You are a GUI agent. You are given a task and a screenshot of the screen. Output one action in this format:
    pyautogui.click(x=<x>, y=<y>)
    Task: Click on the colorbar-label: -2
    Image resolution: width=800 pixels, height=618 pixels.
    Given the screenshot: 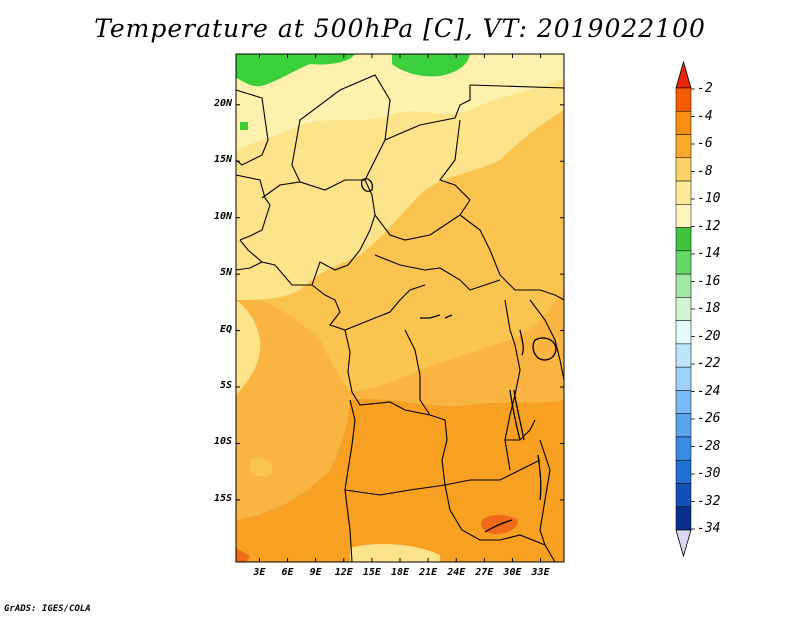 What is the action you would take?
    pyautogui.click(x=705, y=88)
    